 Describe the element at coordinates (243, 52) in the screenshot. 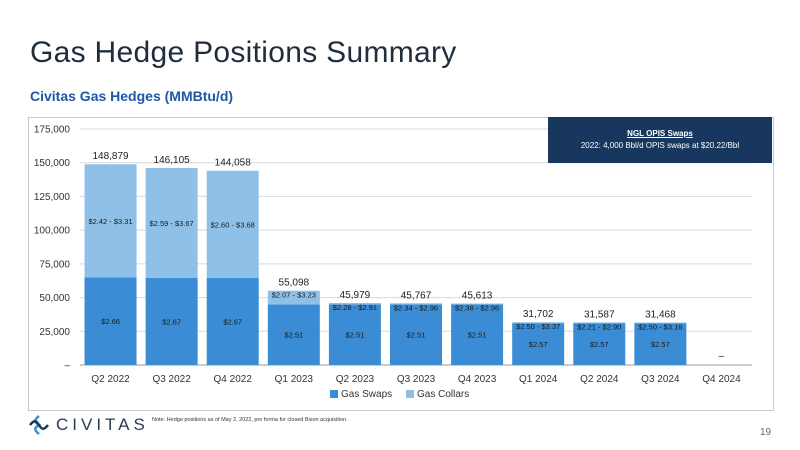

I see `page-title: Gas Hedge Positions Summary` at that location.